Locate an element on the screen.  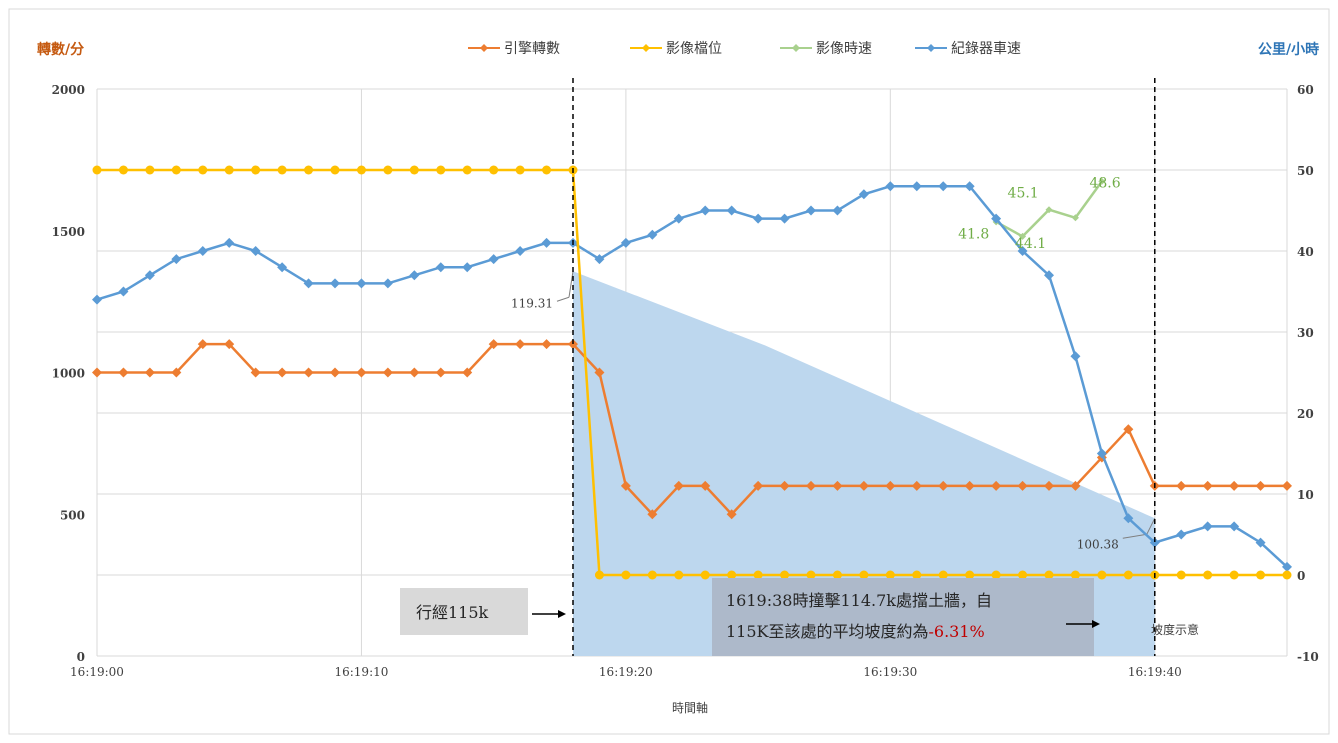
slope-legend-swatch is located at coordinates (1141, 629).